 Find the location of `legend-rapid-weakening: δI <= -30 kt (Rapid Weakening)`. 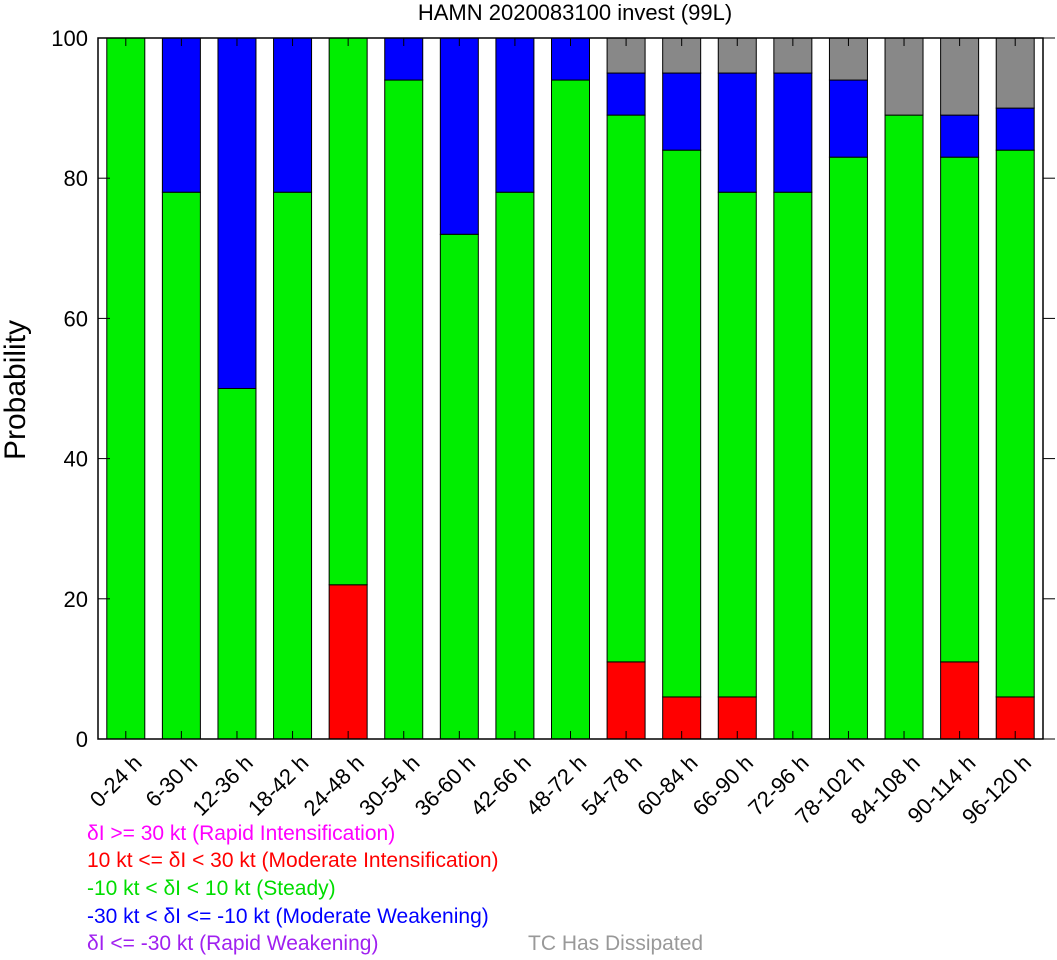

legend-rapid-weakening: δI <= -30 kt (Rapid Weakening) is located at coordinates (233, 943).